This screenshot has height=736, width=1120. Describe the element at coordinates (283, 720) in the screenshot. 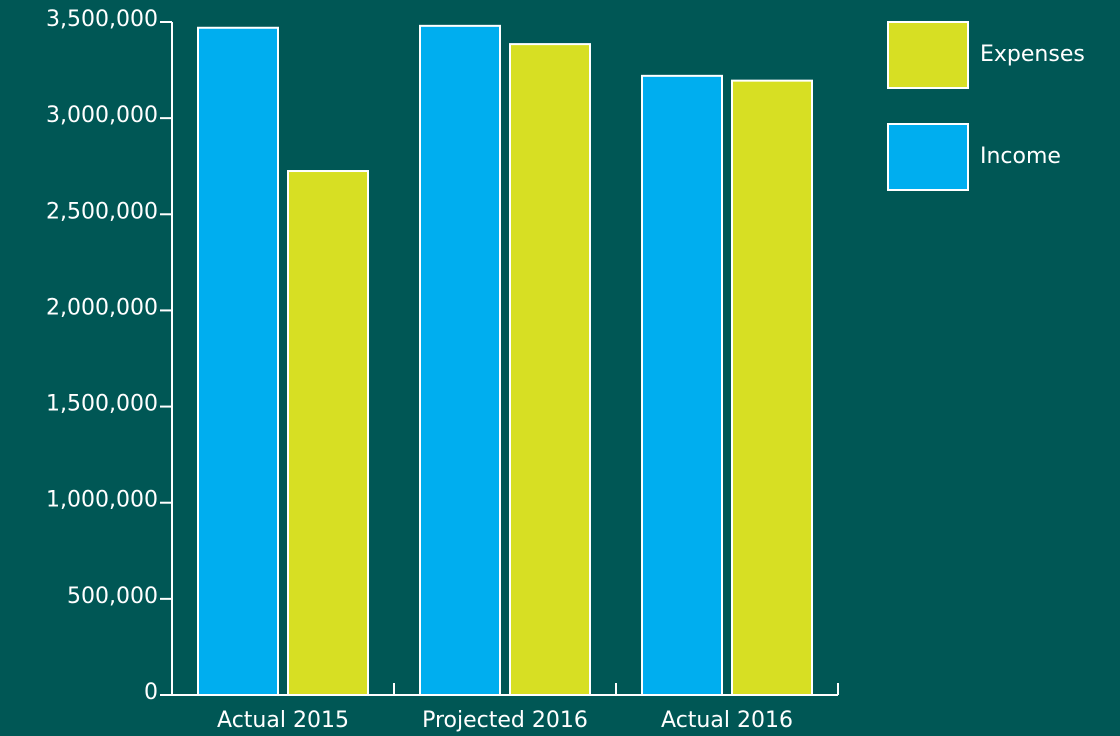

I see `x-tick-label: Actual 2015` at that location.